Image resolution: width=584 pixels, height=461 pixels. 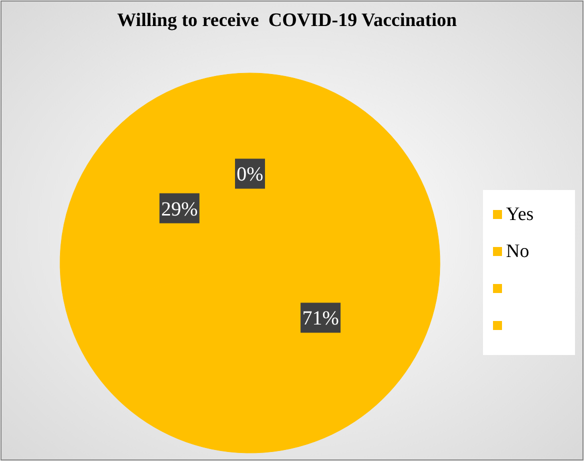 I want to click on text: 0%, so click(x=250, y=175).